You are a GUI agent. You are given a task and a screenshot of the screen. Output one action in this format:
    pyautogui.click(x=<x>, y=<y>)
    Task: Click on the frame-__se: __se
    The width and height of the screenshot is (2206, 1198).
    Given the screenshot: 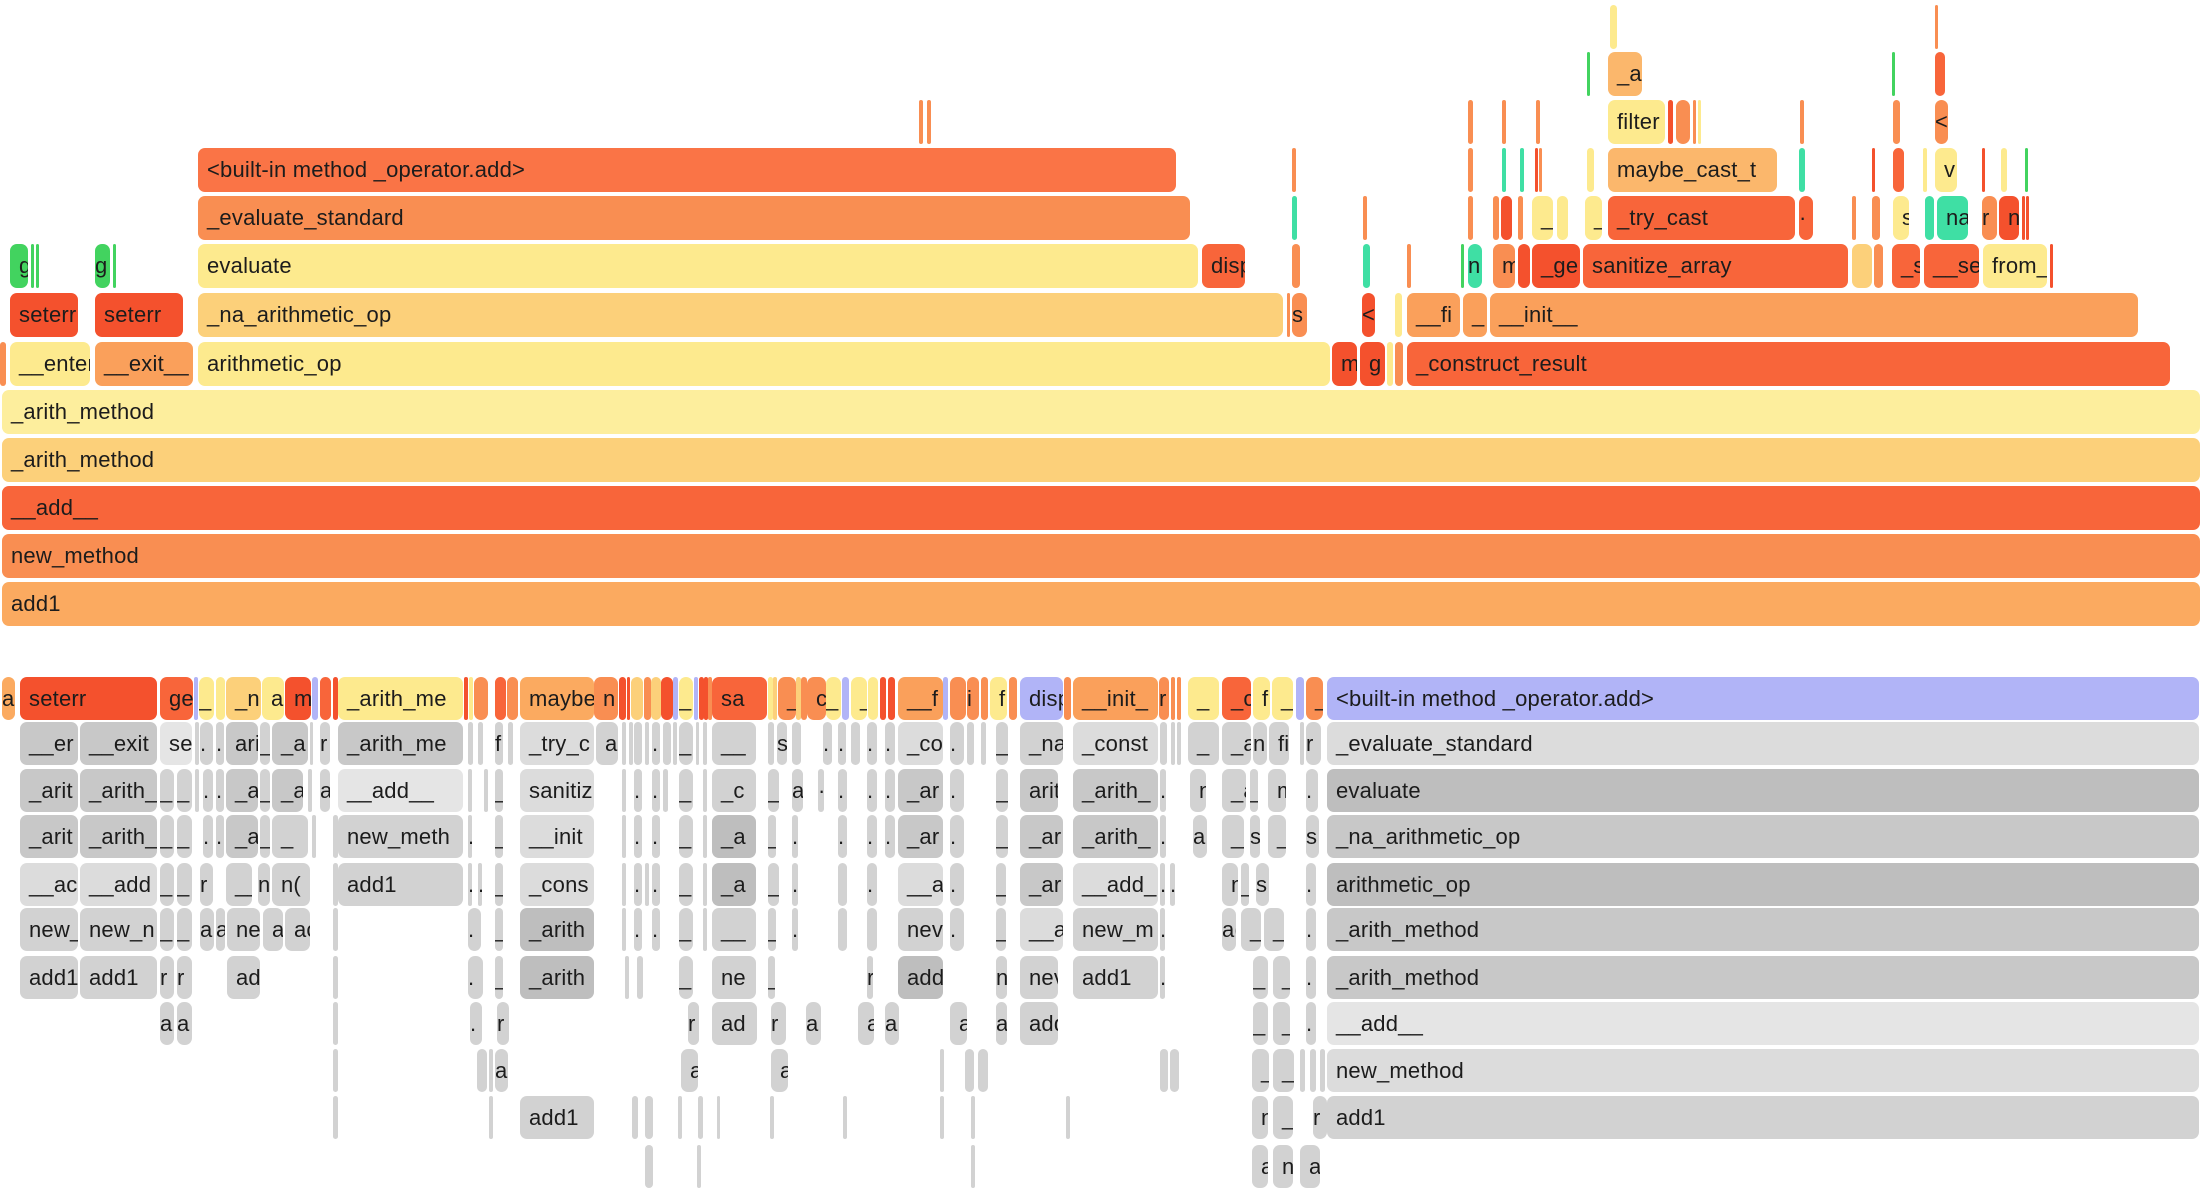 What is the action you would take?
    pyautogui.click(x=1951, y=266)
    